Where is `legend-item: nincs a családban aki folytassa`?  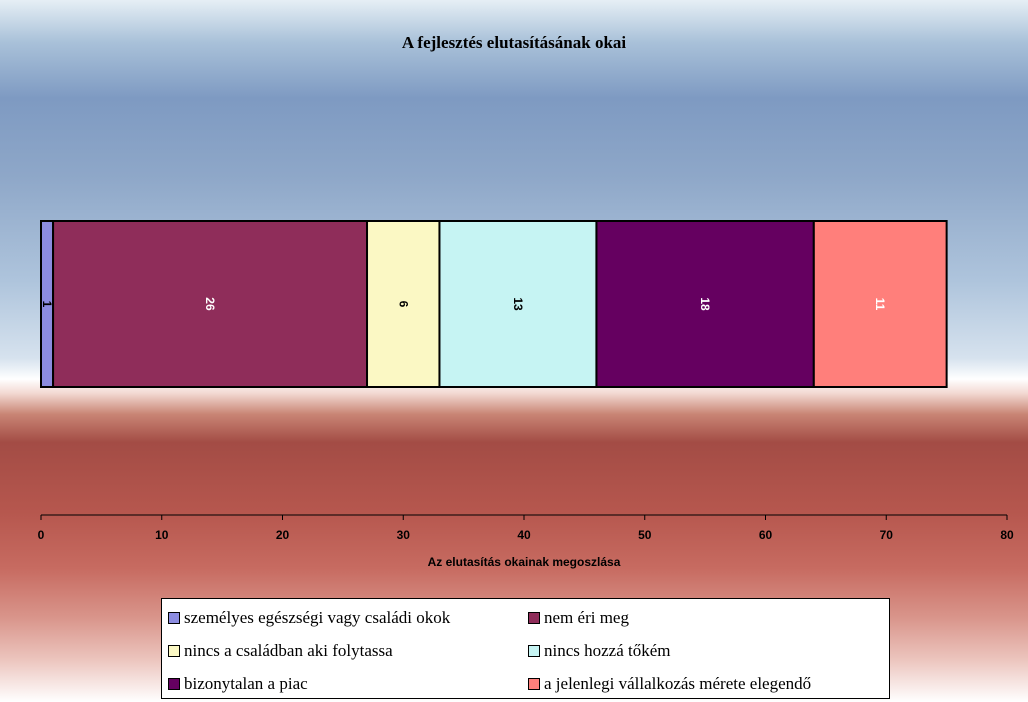
legend-item: nincs a családban aki folytassa is located at coordinates (280, 651).